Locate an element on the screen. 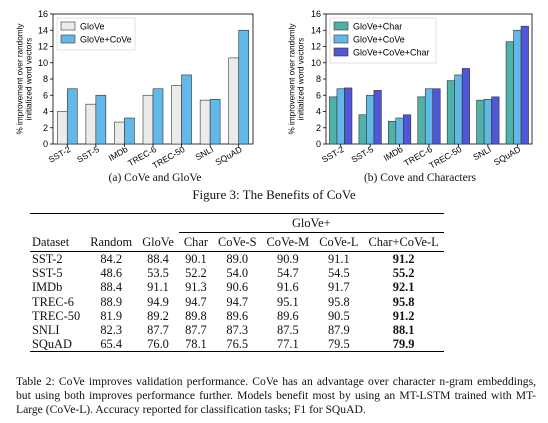 The image size is (548, 423). score-cell: 94.9 is located at coordinates (158, 301).